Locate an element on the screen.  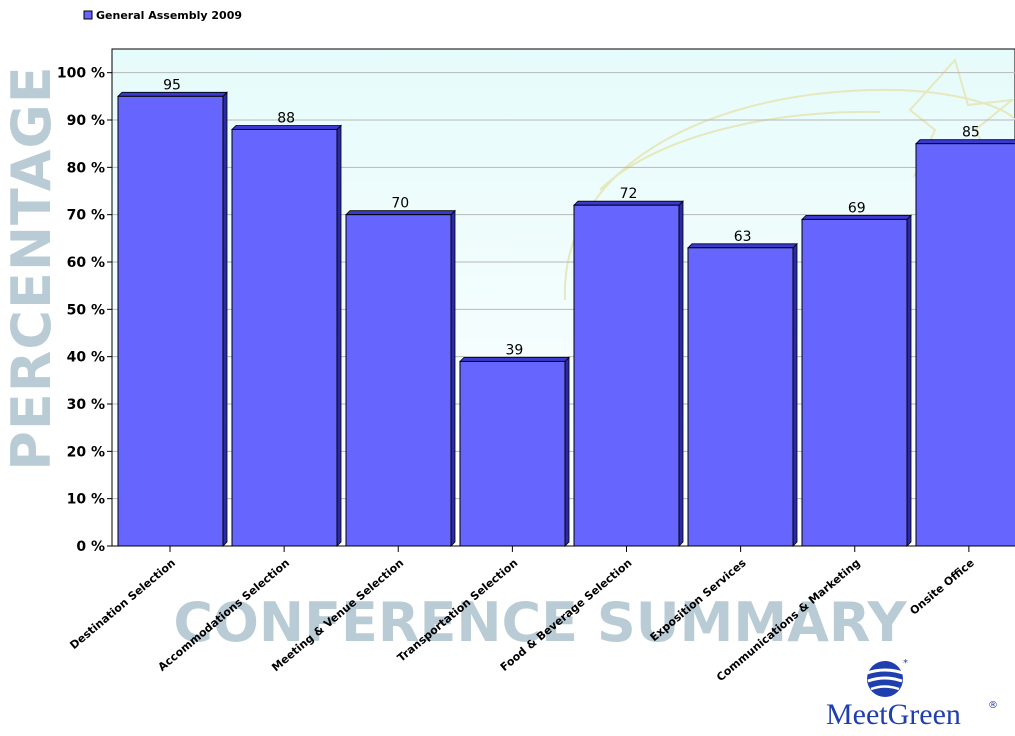
logo-registered: ® is located at coordinates (993, 705).